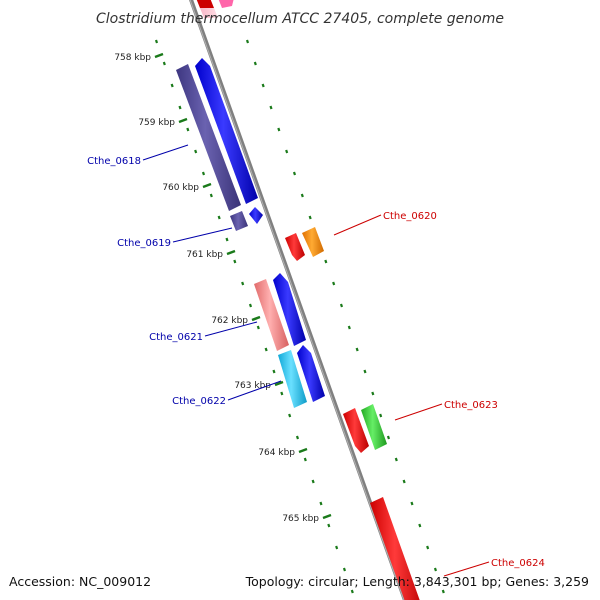 This screenshot has width=600, height=600. What do you see at coordinates (215, 9) in the screenshot?
I see `top-partial-features` at bounding box center [215, 9].